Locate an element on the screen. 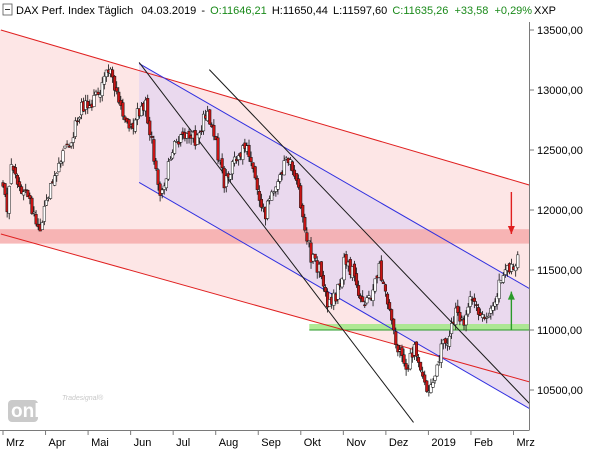 The height and width of the screenshot is (455, 595). x-tick-label: Mai is located at coordinates (100, 443).